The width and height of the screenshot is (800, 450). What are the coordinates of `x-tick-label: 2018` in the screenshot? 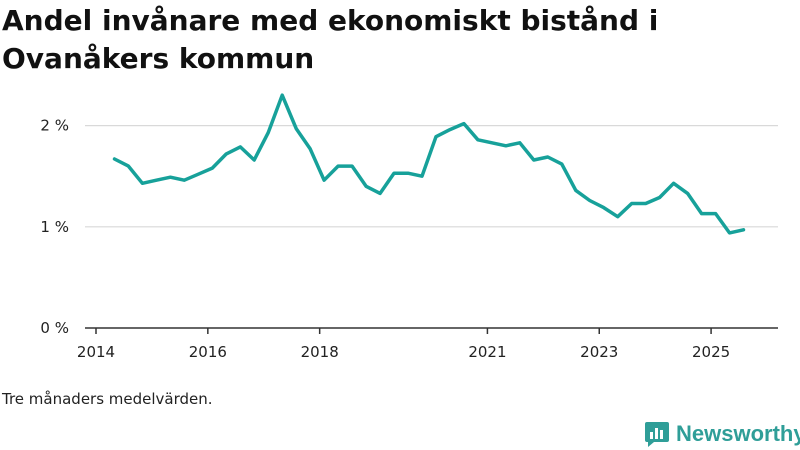 It's located at (320, 352).